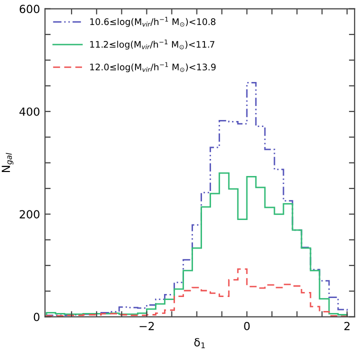  I want to click on y-tick-label: 200, so click(30, 214).